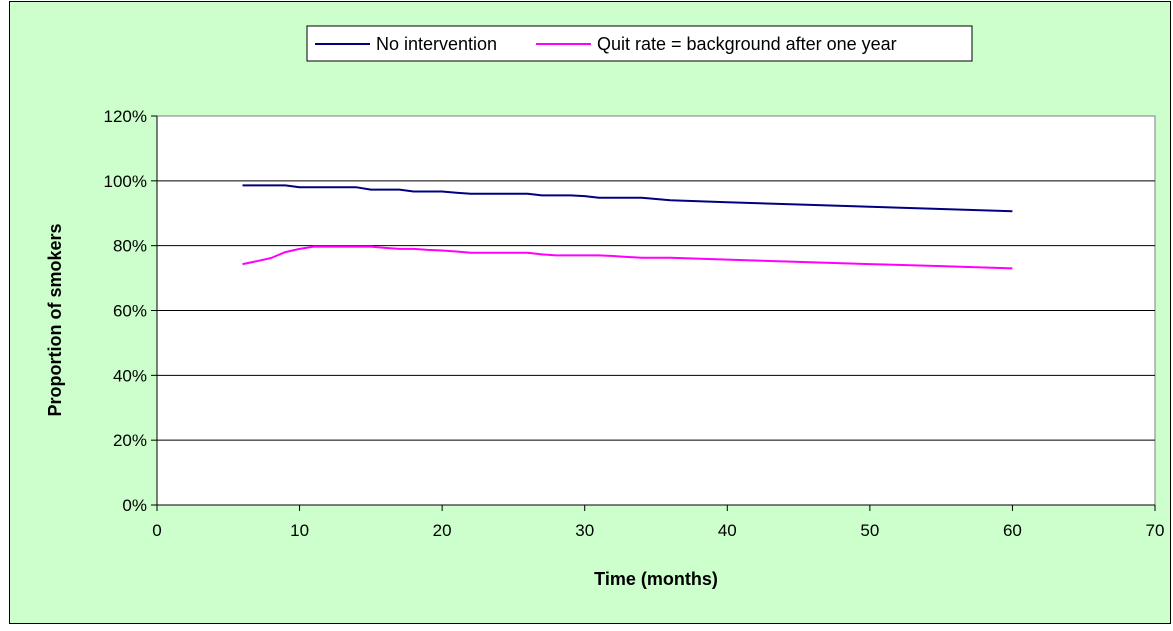 The width and height of the screenshot is (1173, 631). I want to click on y-tick-label: 0%, so click(134, 505).